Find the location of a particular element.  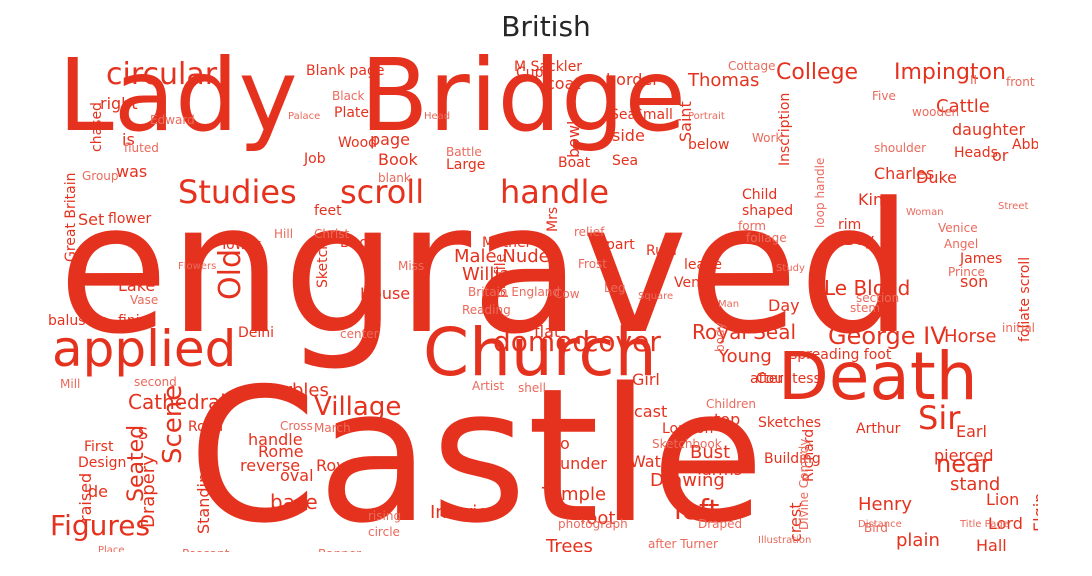

cloud-word: Road is located at coordinates (206, 427).